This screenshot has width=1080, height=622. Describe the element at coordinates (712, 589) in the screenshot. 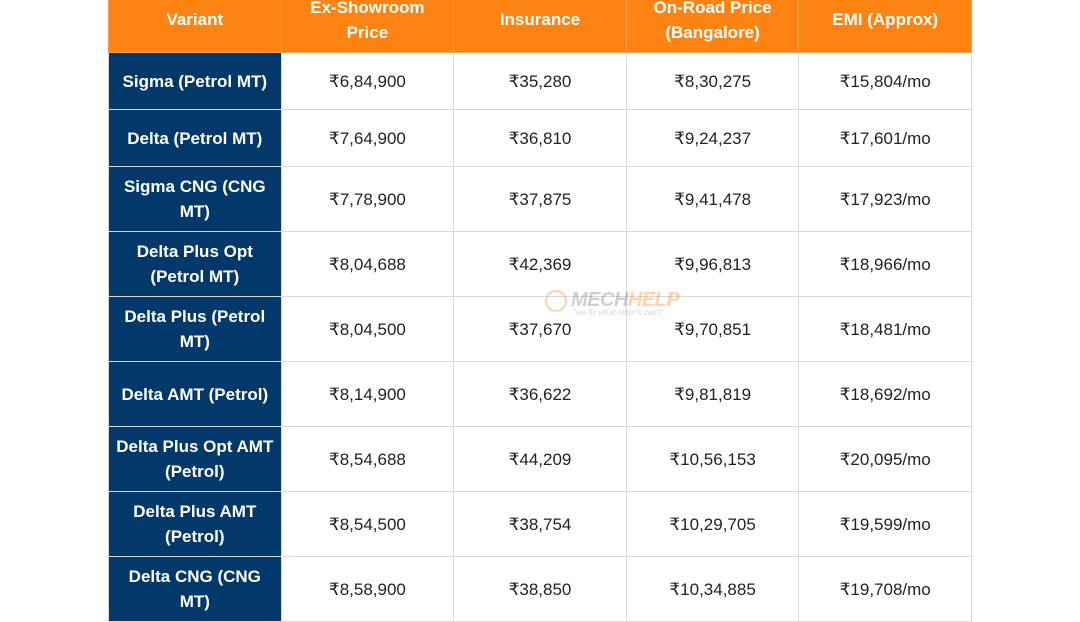

I see `on-road-cell: ₹10,34,885` at that location.